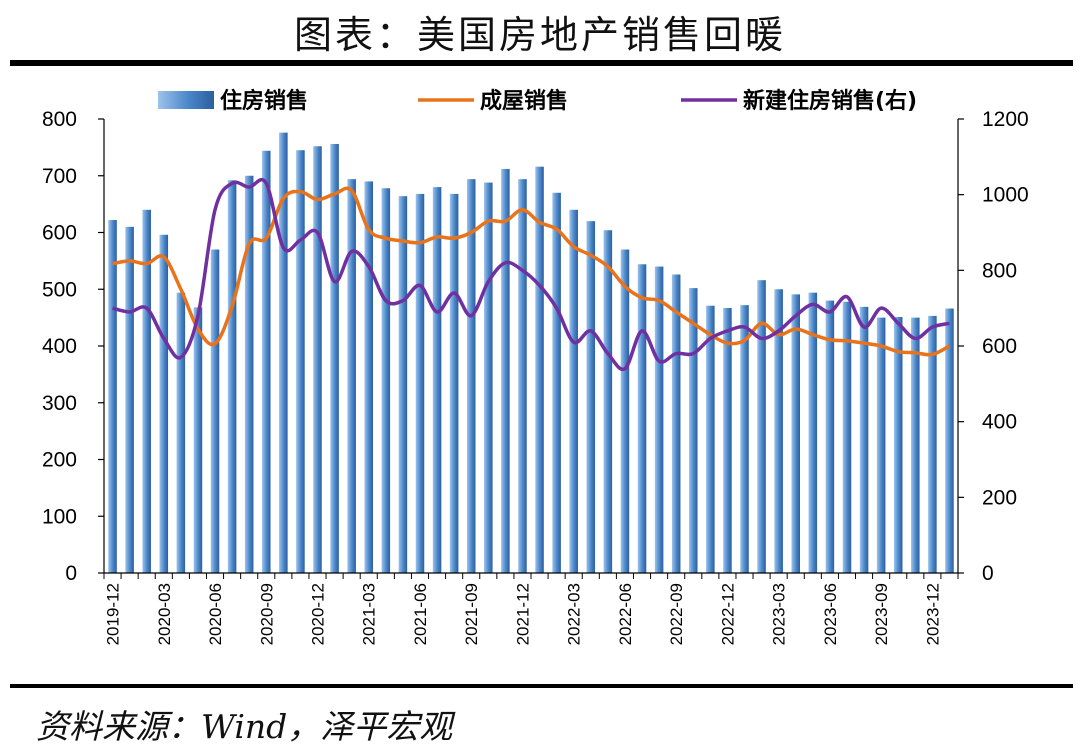 The width and height of the screenshot is (1080, 752). I want to click on legend-swatch-bar, so click(186, 100).